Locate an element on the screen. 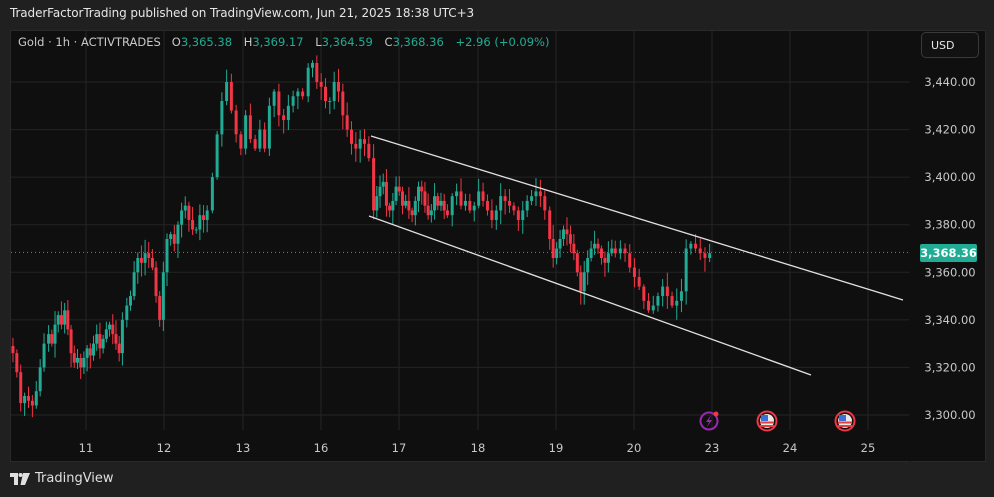  lightning-event-icon is located at coordinates (709, 421).